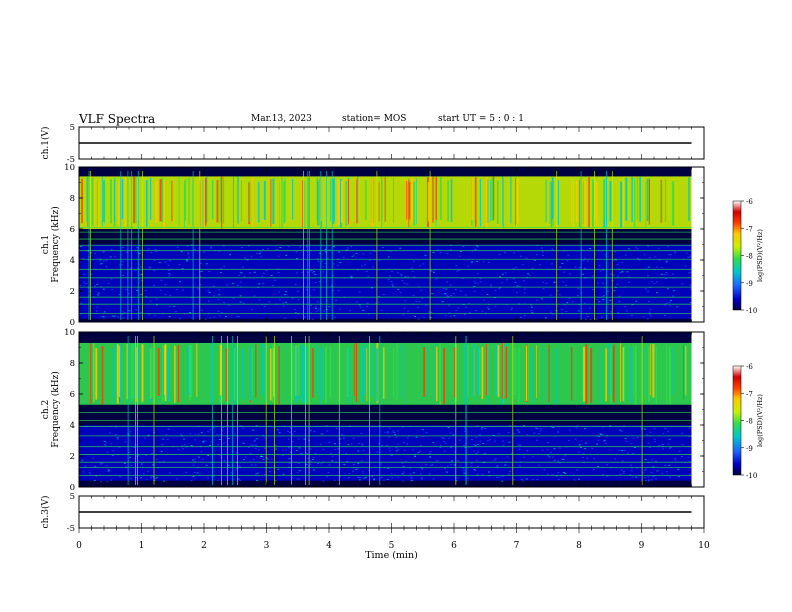 This screenshot has width=792, height=612. I want to click on y-tick-label: 8, so click(72, 199).